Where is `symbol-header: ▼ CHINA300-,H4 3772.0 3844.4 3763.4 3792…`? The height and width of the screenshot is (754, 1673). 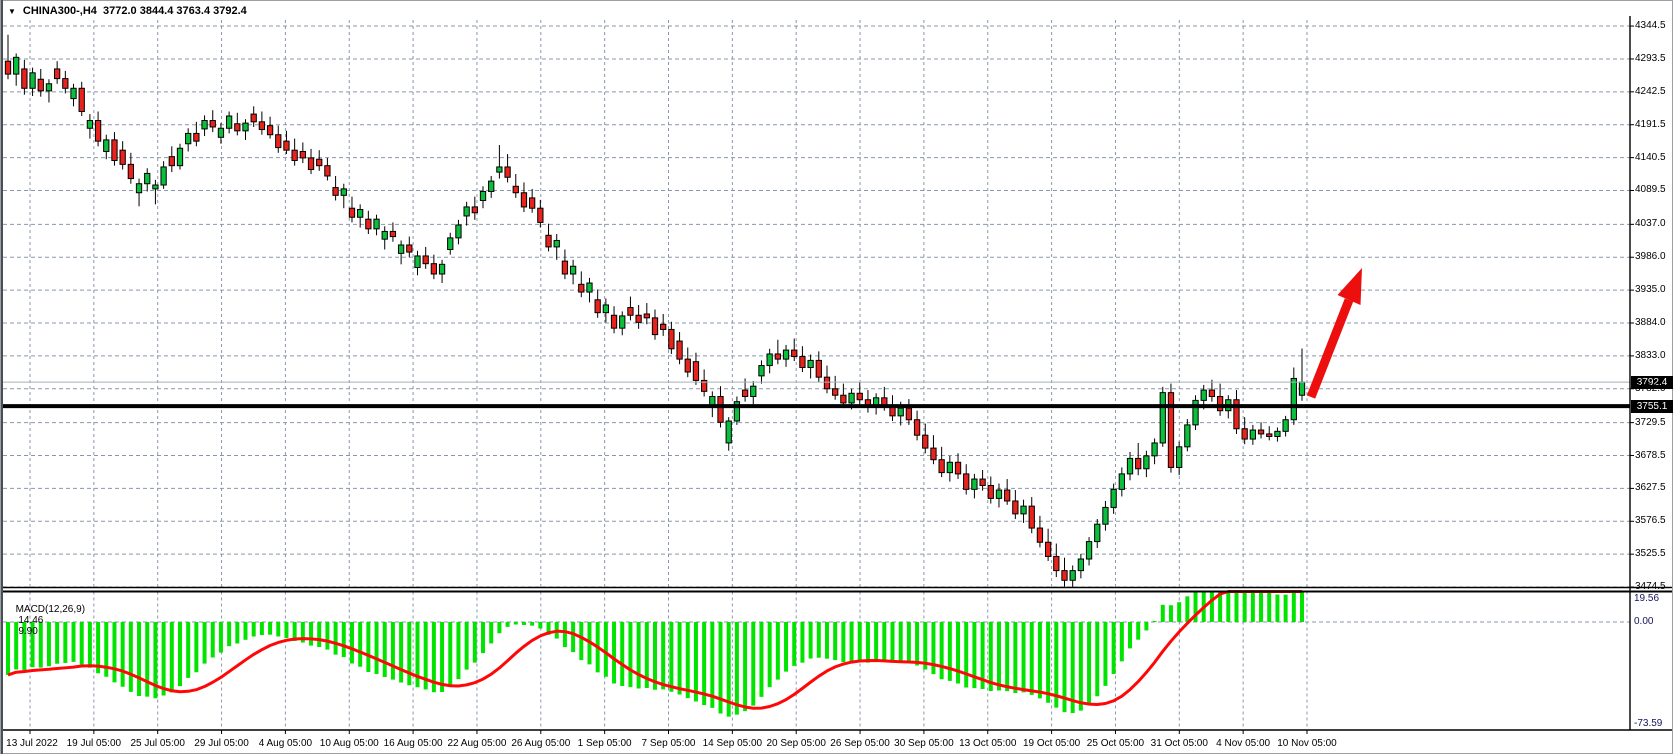
symbol-header: ▼ CHINA300-,H4 3772.0 3844.4 3763.4 3792… is located at coordinates (127, 11).